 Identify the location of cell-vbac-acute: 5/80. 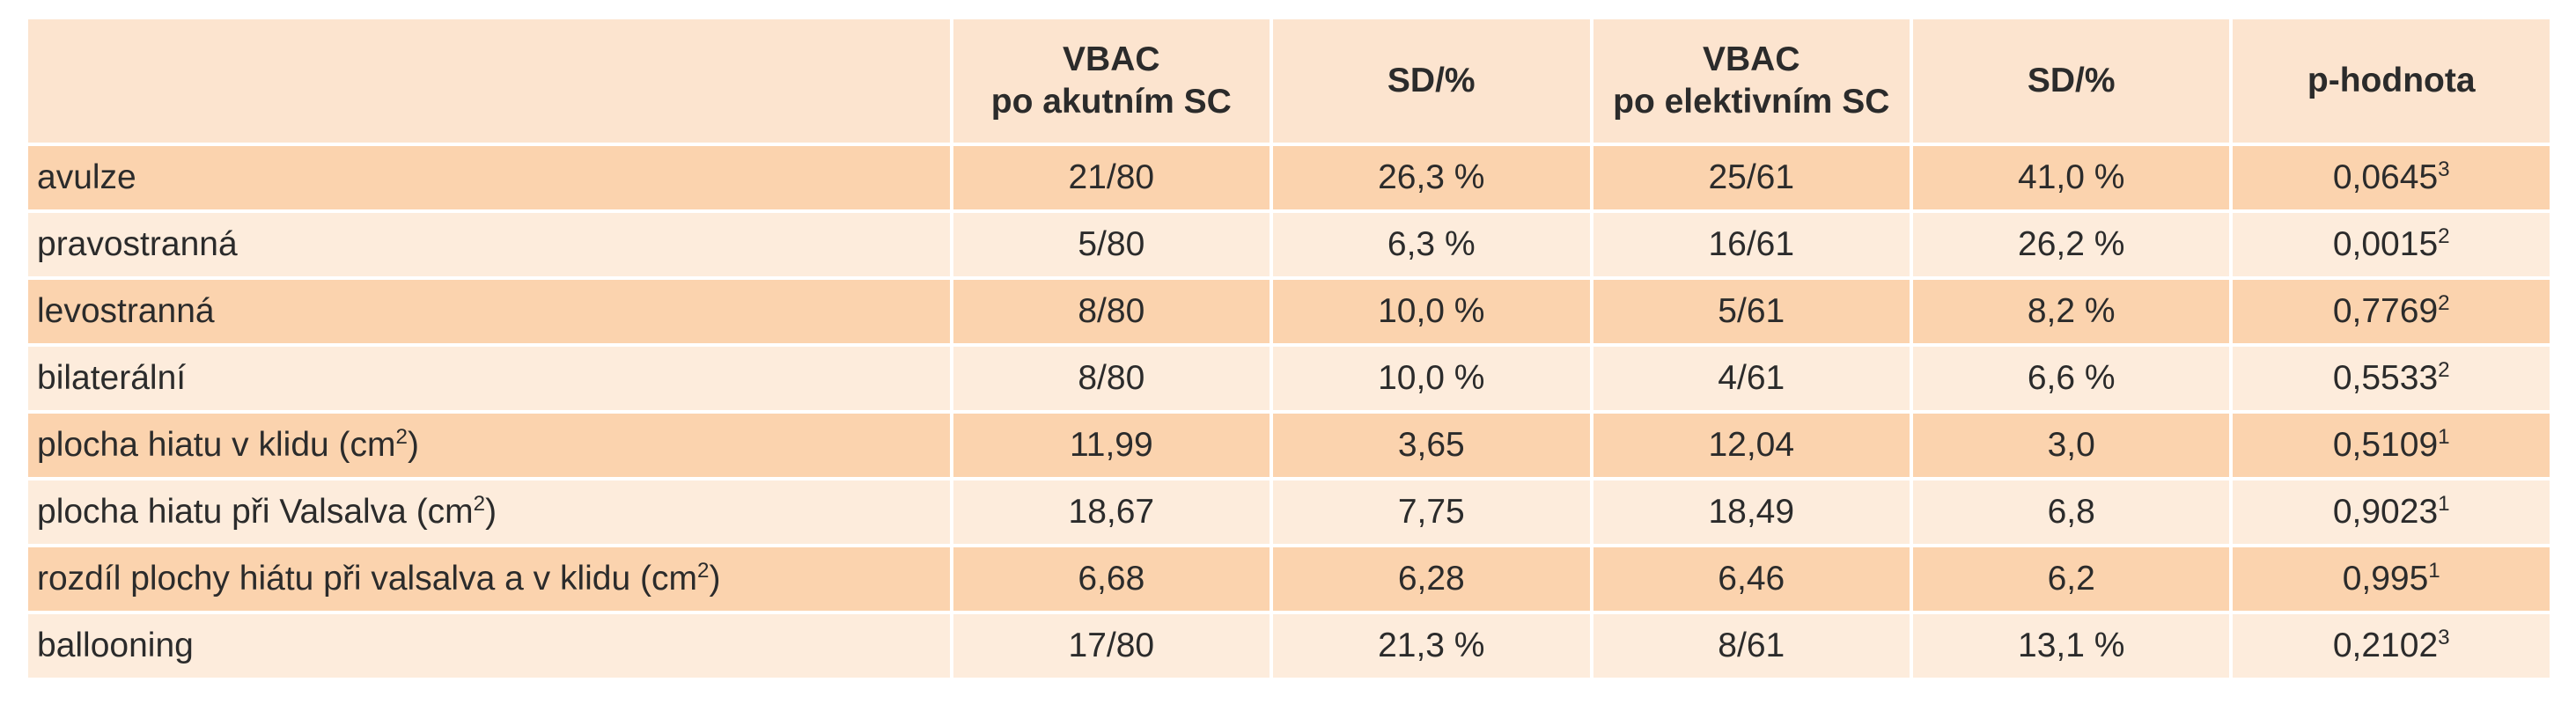
(1111, 245).